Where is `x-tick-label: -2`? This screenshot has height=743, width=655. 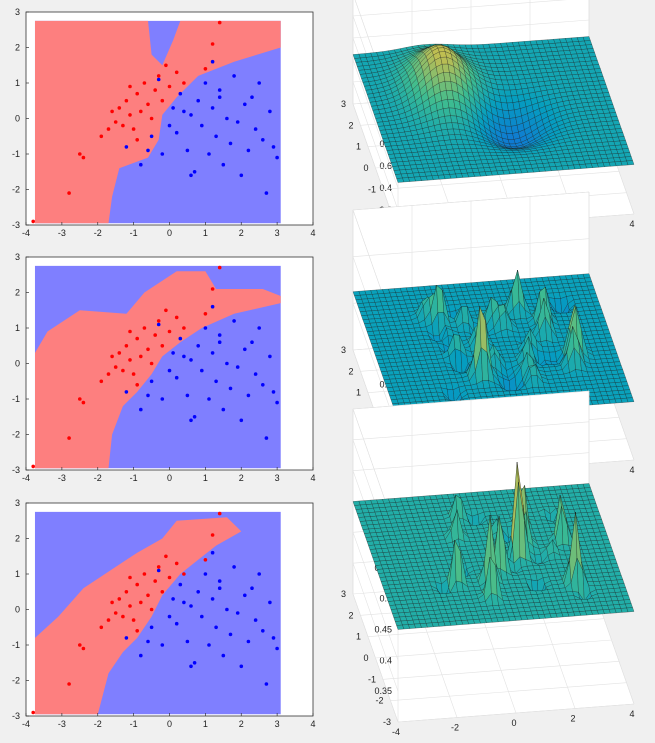
x-tick-label: -2 is located at coordinates (98, 724).